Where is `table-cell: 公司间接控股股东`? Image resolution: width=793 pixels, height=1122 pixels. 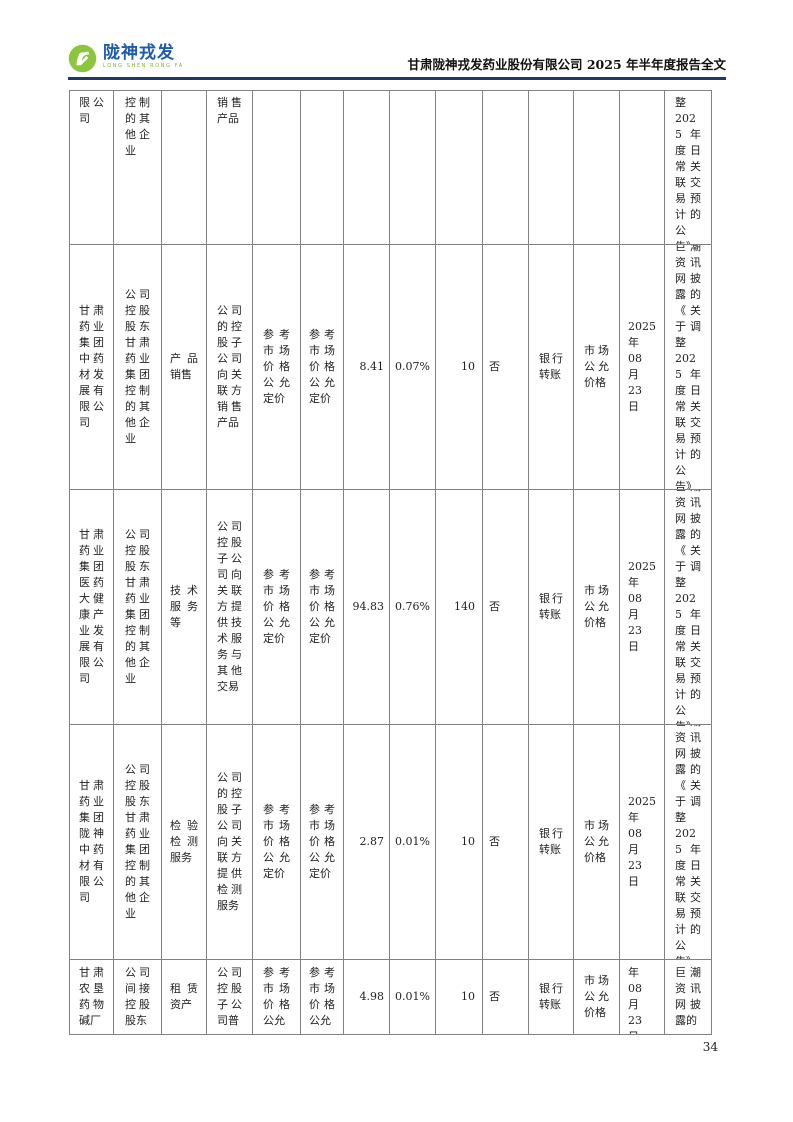
table-cell: 公司间接控股股东 is located at coordinates (137, 996).